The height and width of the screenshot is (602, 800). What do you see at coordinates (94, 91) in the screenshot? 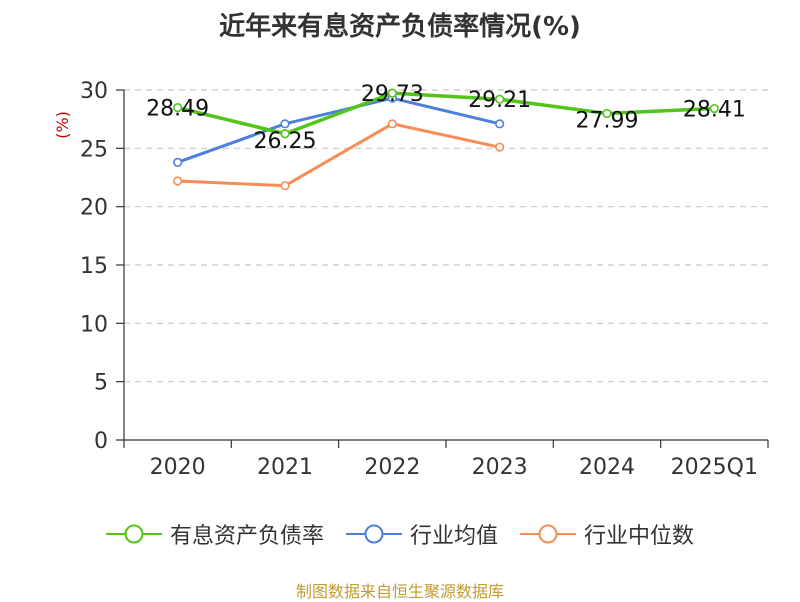
I see `y-tick-label: 30` at bounding box center [94, 91].